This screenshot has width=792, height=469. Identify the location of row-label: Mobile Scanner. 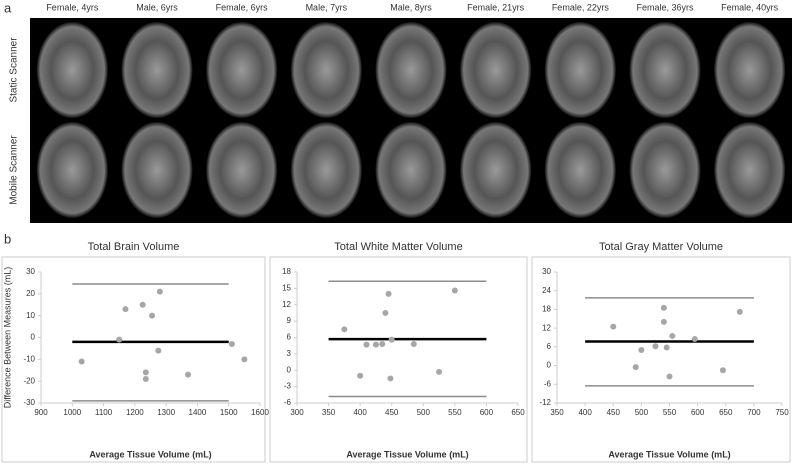
(14, 170).